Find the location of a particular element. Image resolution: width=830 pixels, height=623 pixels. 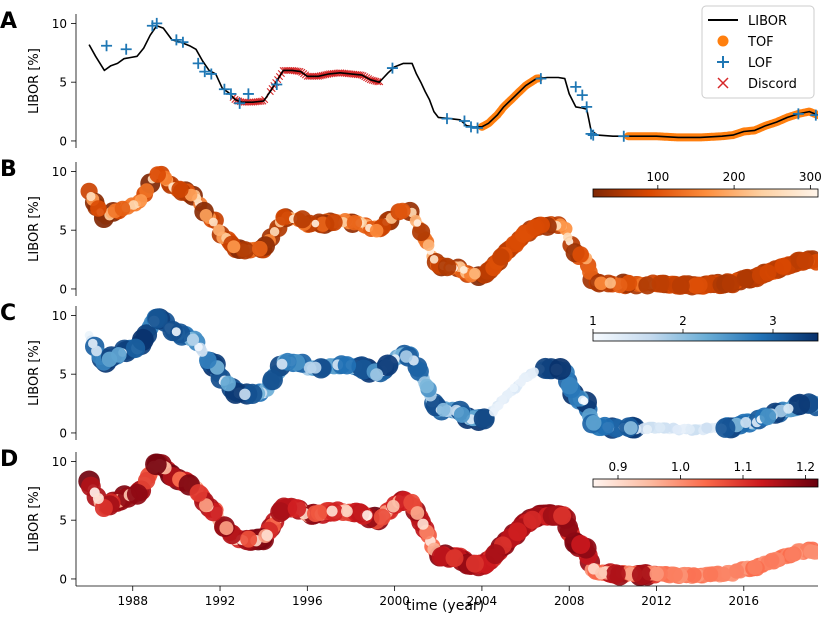

legend-label: TOF is located at coordinates (760, 42).